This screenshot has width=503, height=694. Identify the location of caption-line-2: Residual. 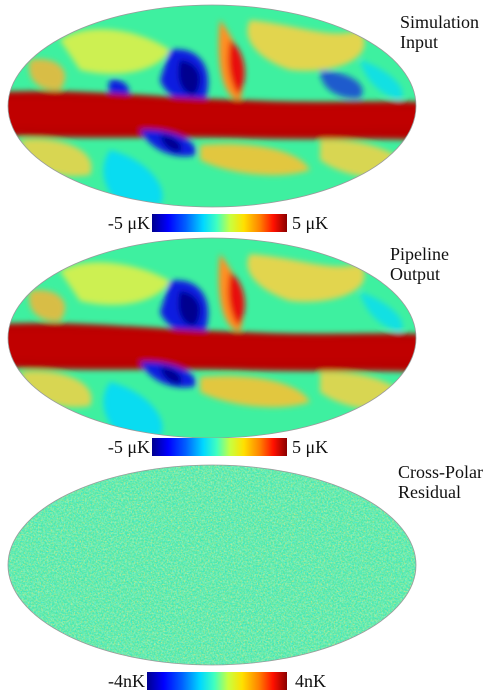
(429, 492).